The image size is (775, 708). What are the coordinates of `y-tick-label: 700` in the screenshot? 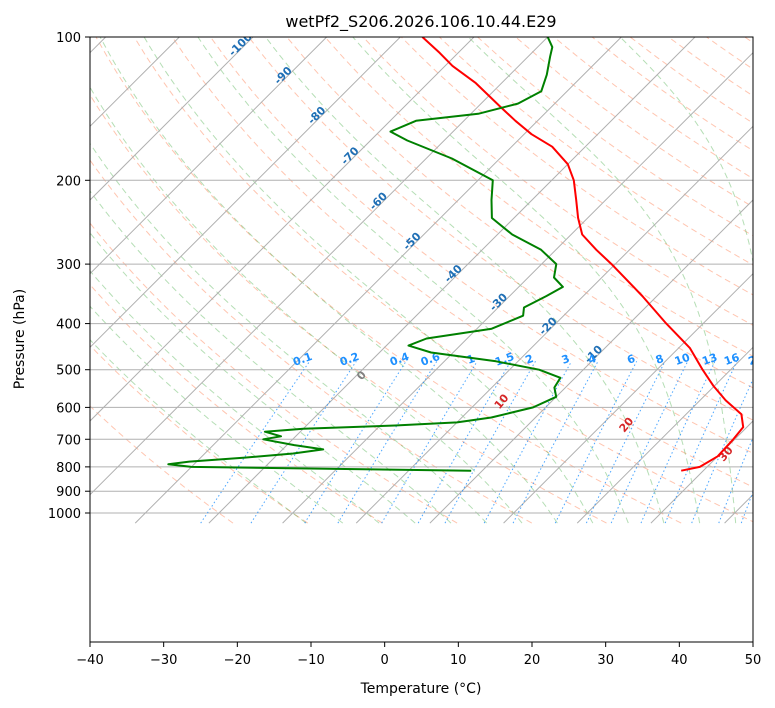 It's located at (68, 440).